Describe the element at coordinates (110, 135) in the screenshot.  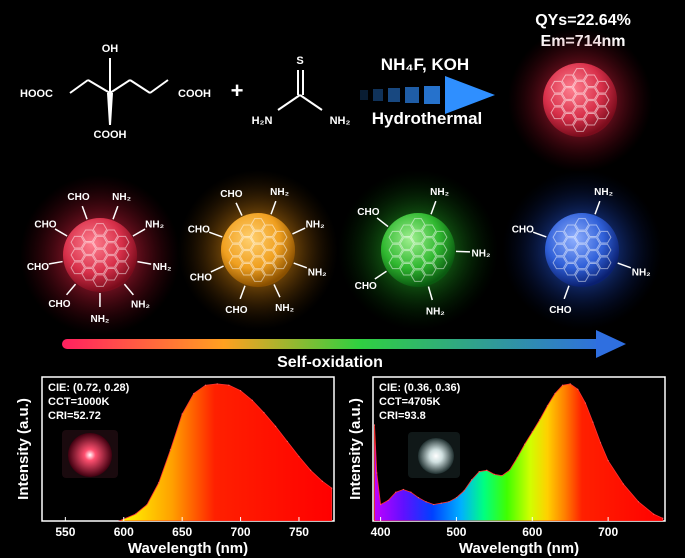
I see `cooh-bottom-label: COOH` at that location.